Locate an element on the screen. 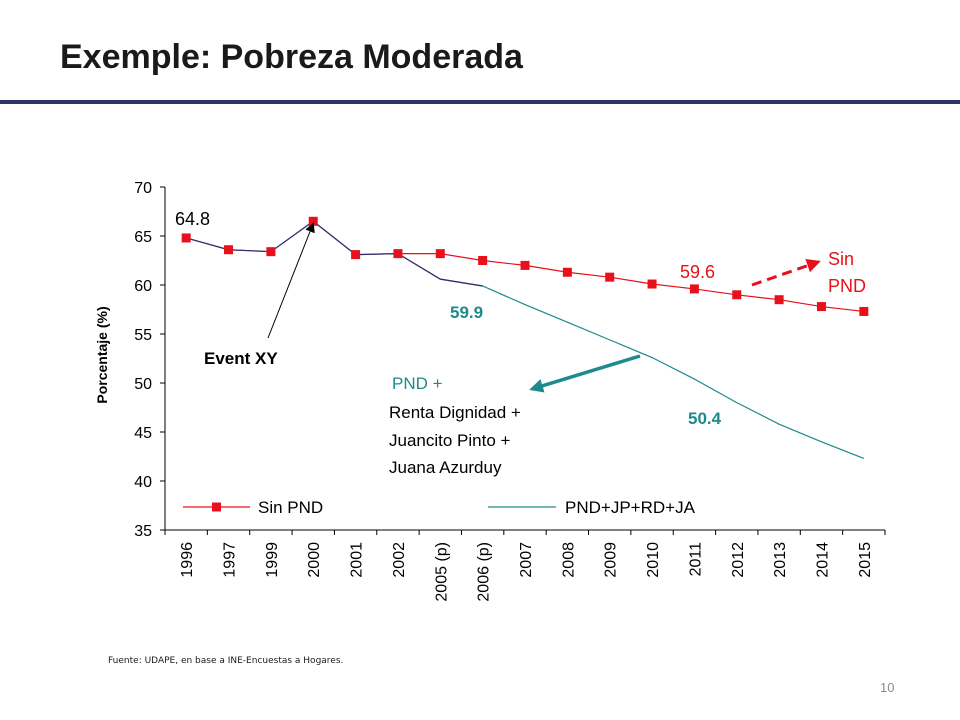 Image resolution: width=960 pixels, height=720 pixels. sin-pnd-value-label: 59.6 is located at coordinates (697, 272).